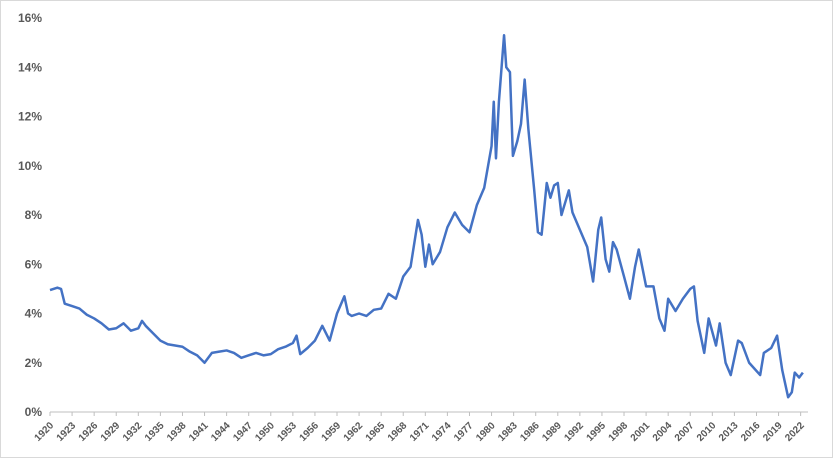 The image size is (833, 458). I want to click on y-tick-label: 6%, so click(34, 264).